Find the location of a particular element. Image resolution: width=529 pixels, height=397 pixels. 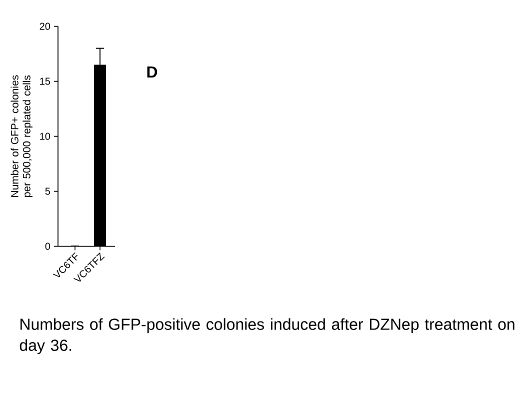

y-axis-title: Number of GFP+ colonies per 500,000 replated cells is located at coordinates (21, 136).